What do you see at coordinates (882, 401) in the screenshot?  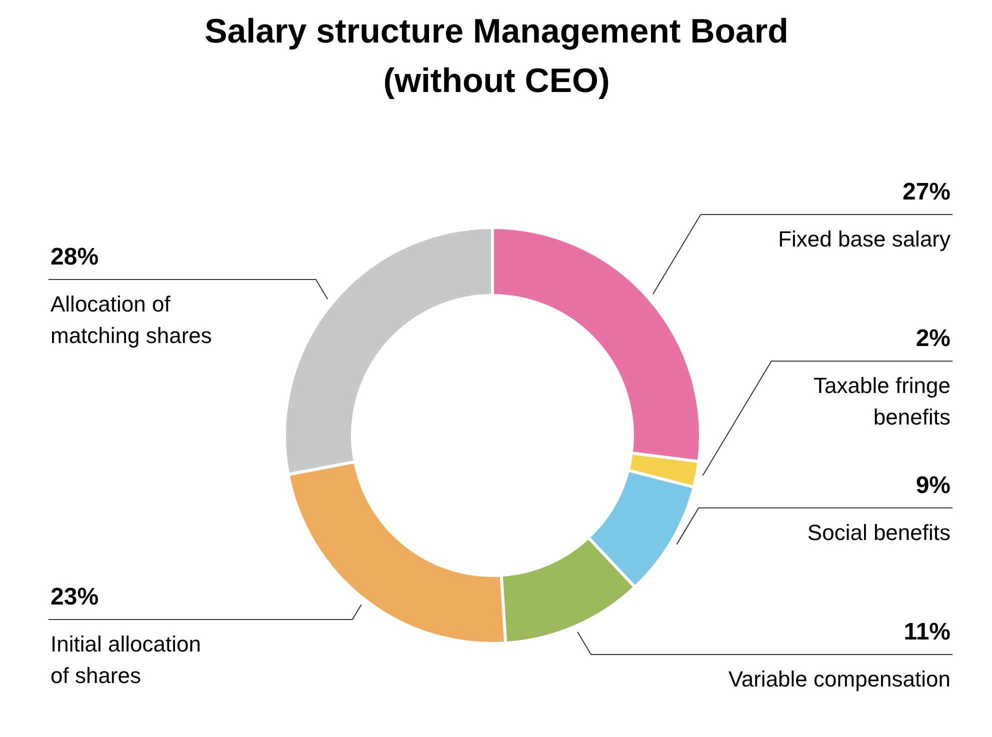 I see `slice-label: Taxable fringe benefits` at bounding box center [882, 401].